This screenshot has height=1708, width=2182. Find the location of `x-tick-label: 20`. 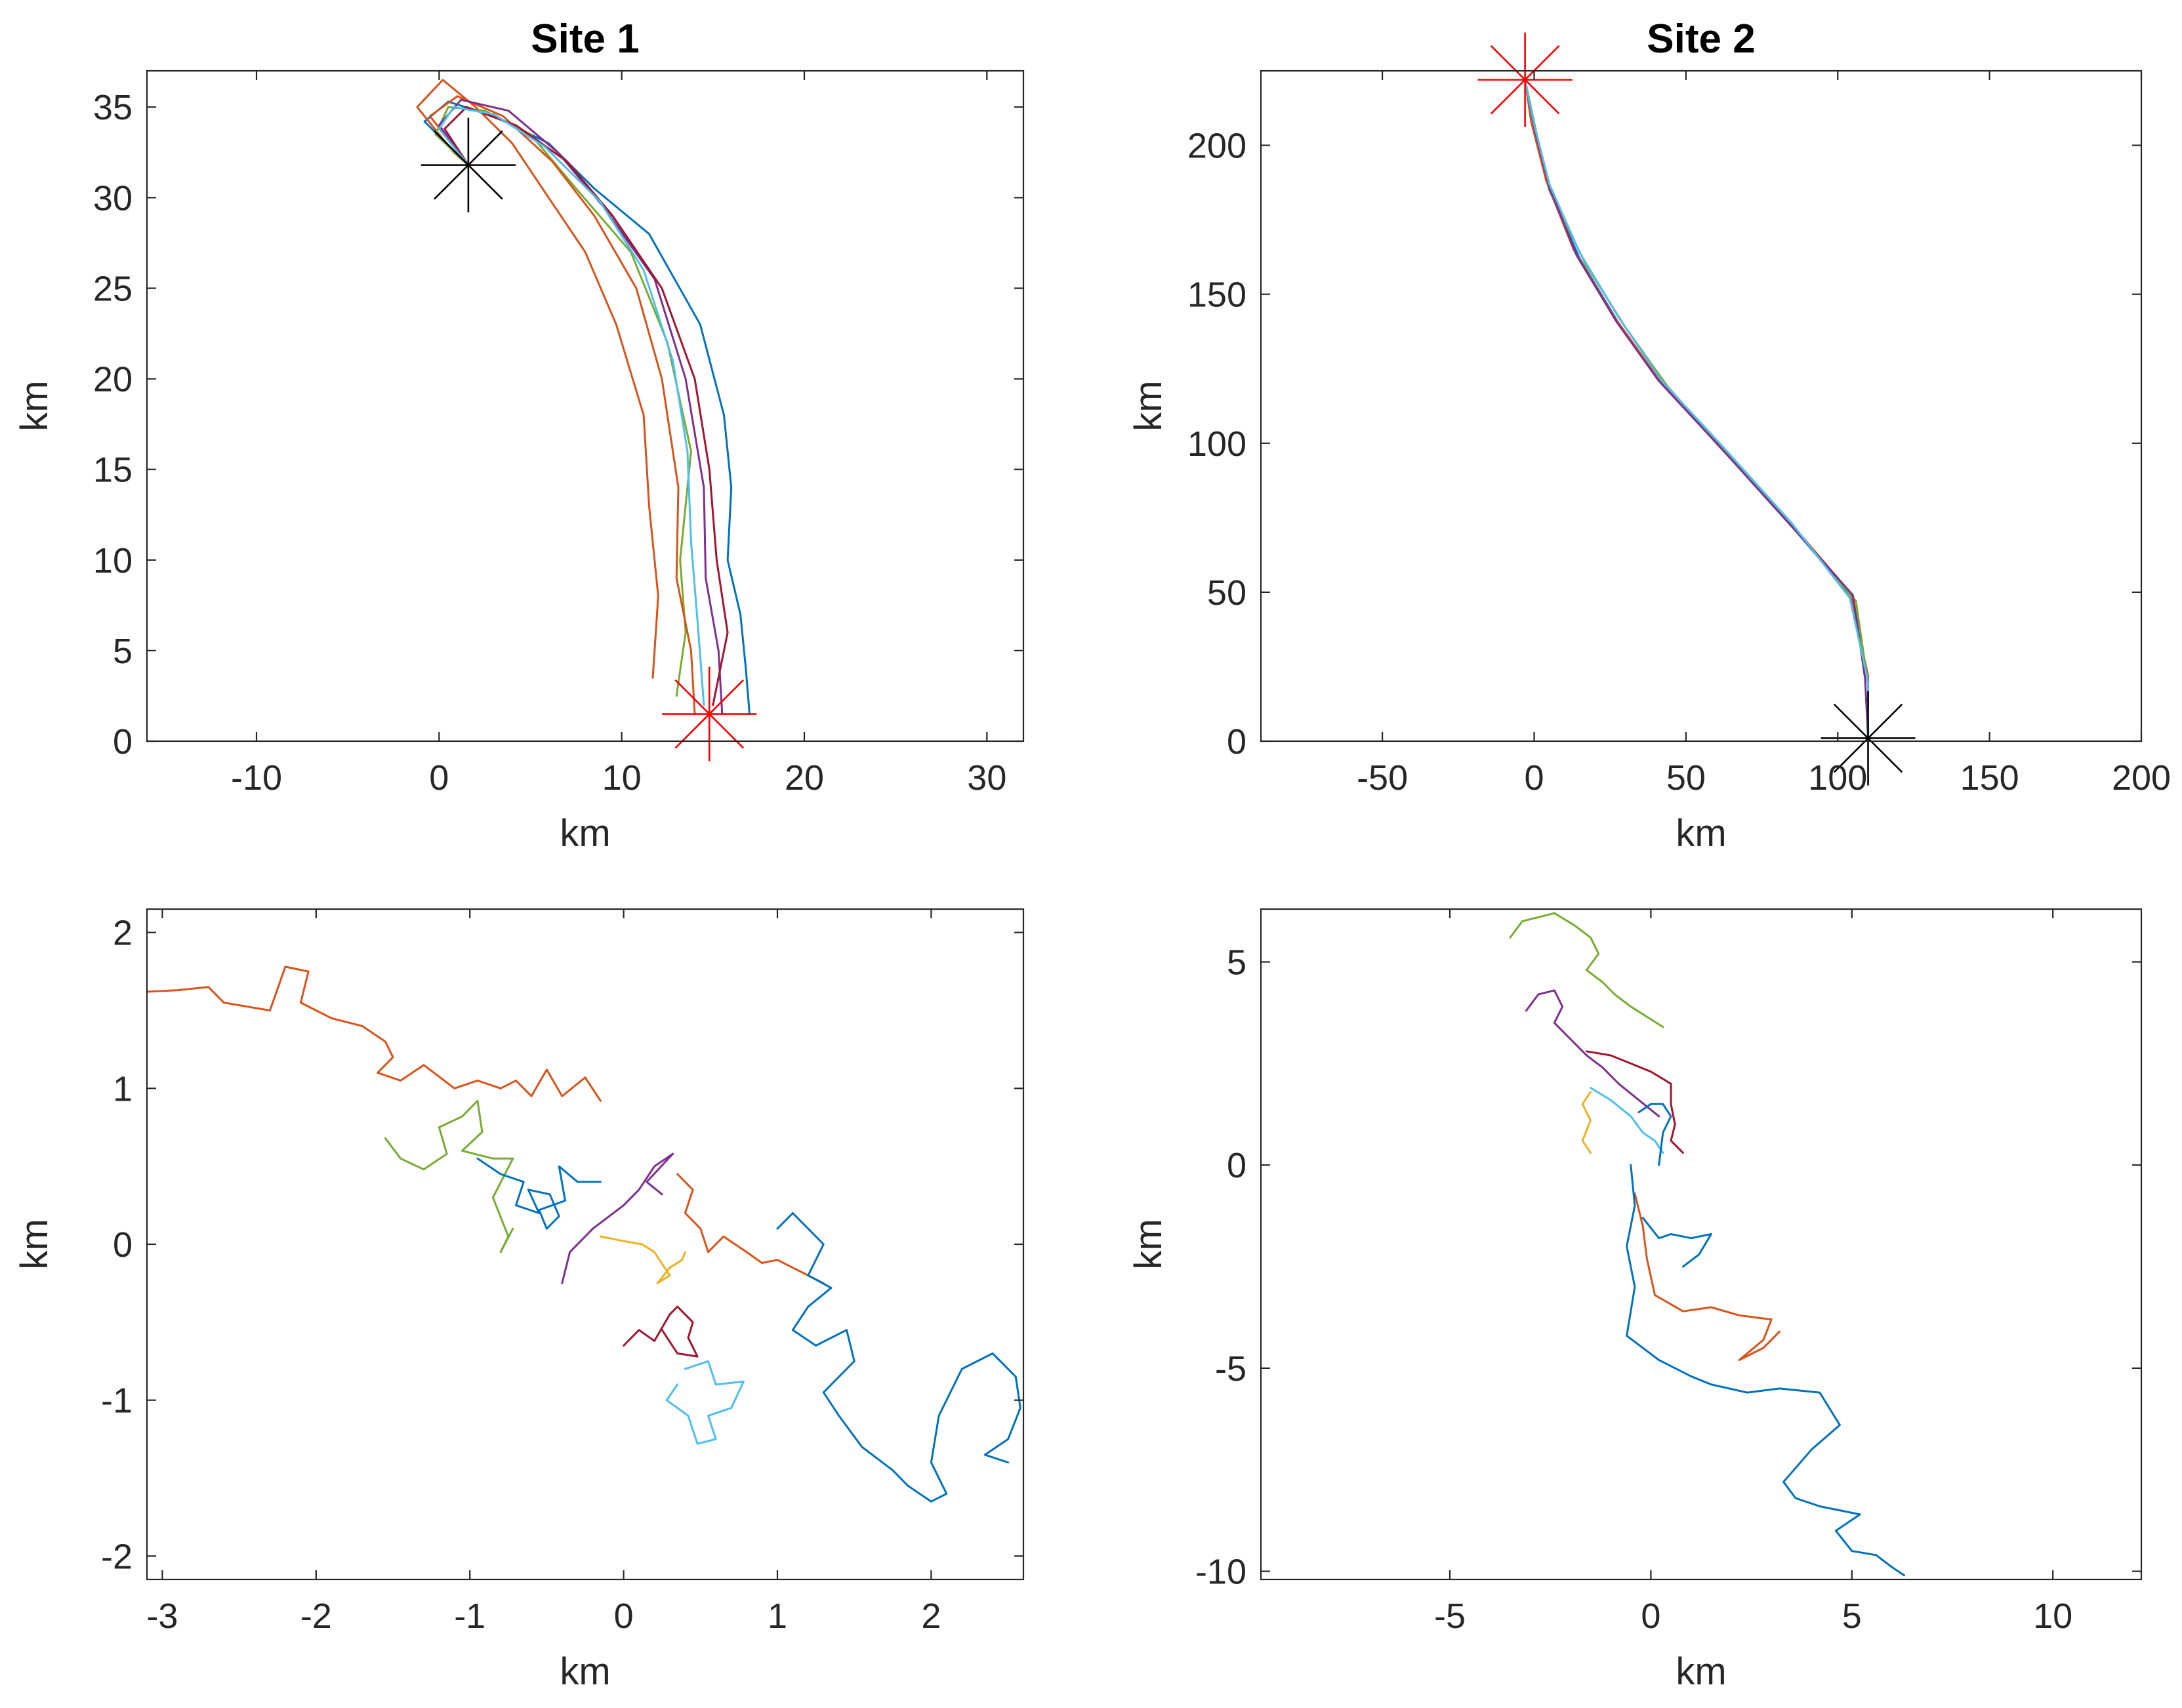

x-tick-label: 20 is located at coordinates (804, 778).